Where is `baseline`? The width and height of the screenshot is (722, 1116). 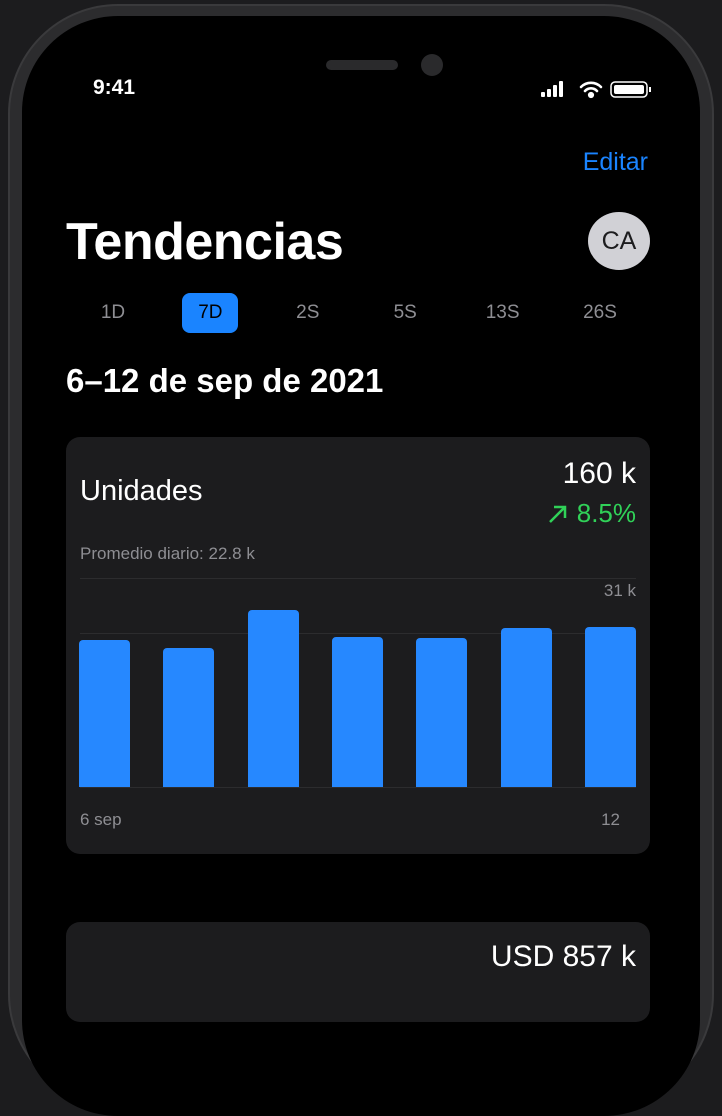
baseline is located at coordinates (358, 787).